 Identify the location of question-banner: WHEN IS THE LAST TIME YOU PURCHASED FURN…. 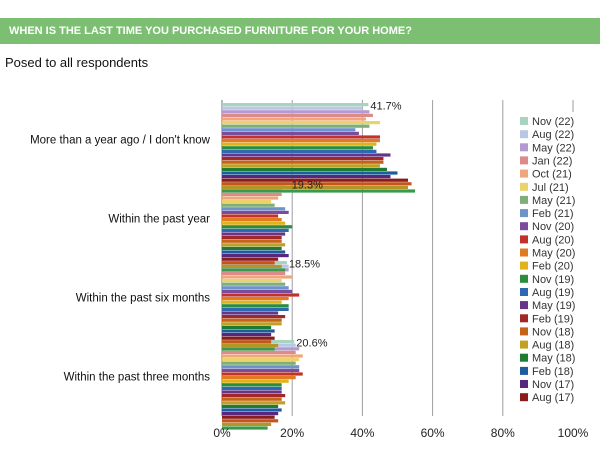
(300, 31).